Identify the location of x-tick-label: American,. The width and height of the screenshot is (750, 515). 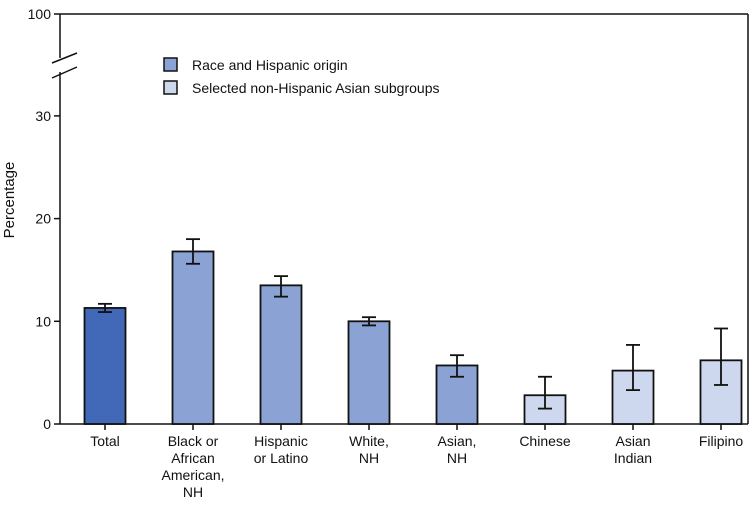
(192, 475).